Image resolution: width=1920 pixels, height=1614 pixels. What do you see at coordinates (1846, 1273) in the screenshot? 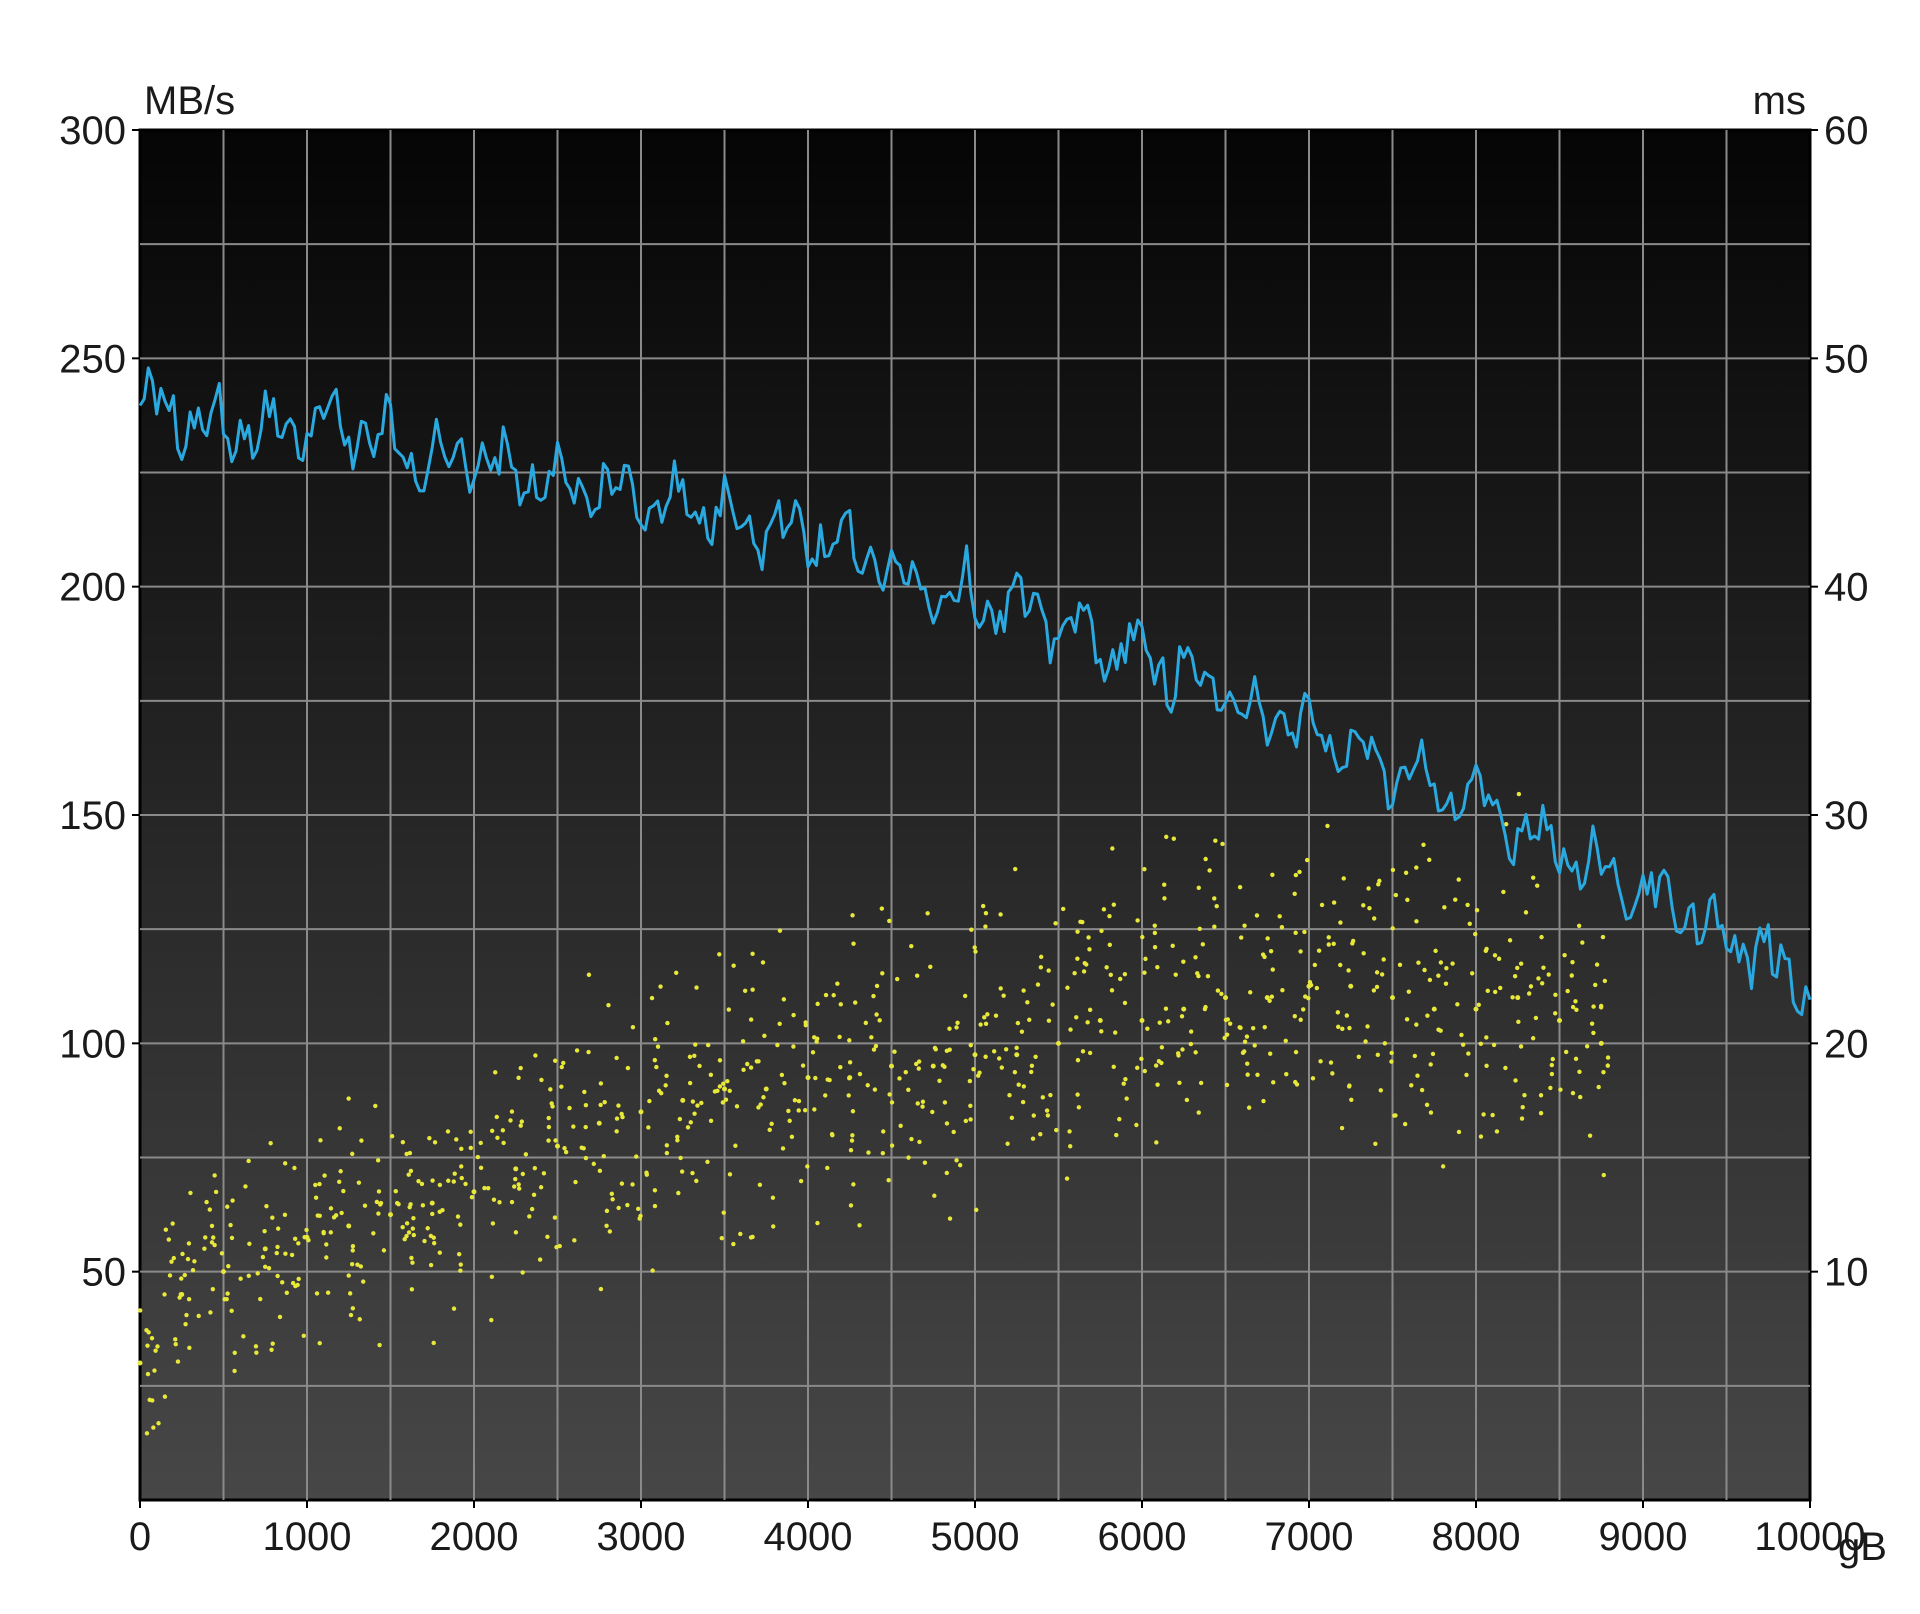
I see `y-right-tick-label: 10` at bounding box center [1846, 1273].